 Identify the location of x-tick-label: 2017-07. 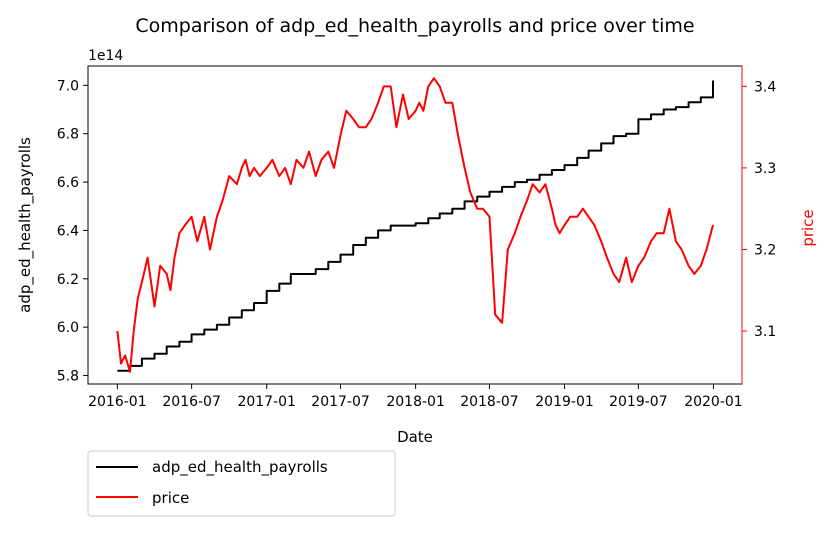
(340, 402).